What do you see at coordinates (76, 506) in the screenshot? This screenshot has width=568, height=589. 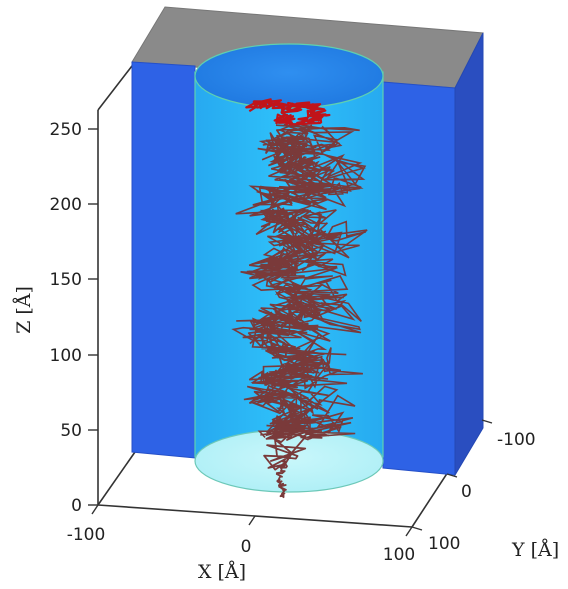 I see `z-tick-label: 0` at bounding box center [76, 506].